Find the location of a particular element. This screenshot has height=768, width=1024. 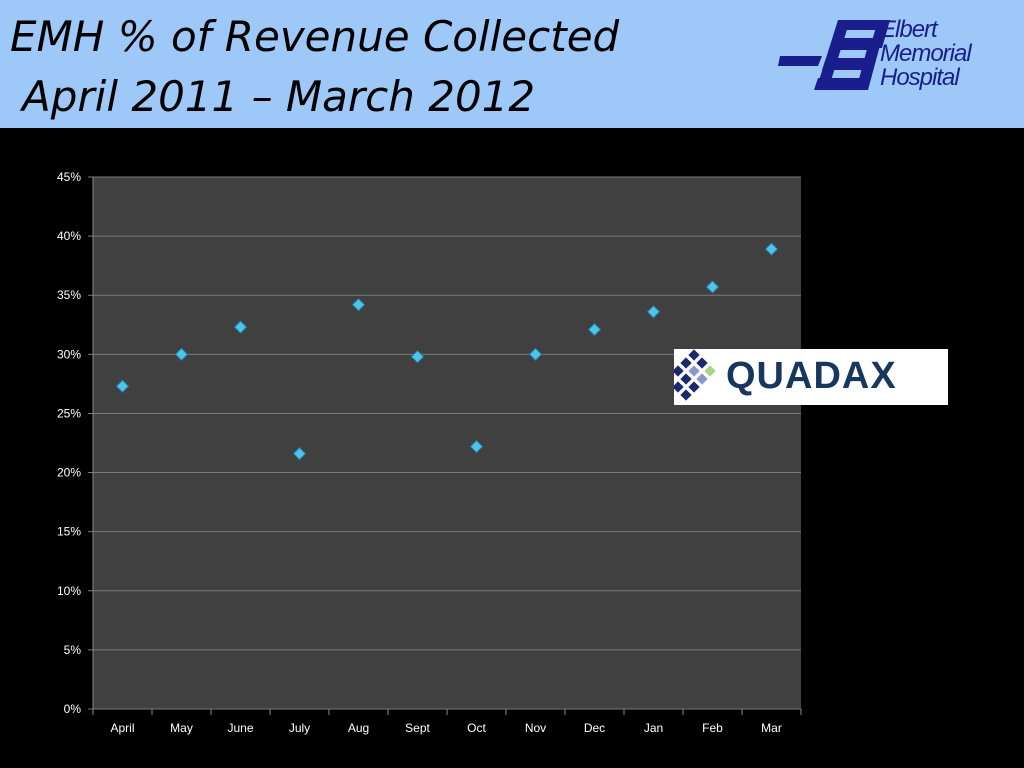

x-tick-label: May is located at coordinates (181, 728).